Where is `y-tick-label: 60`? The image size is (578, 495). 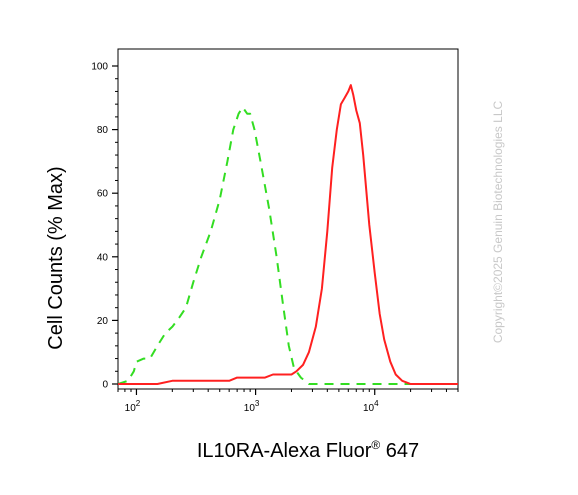 y-tick-label: 60 is located at coordinates (103, 194).